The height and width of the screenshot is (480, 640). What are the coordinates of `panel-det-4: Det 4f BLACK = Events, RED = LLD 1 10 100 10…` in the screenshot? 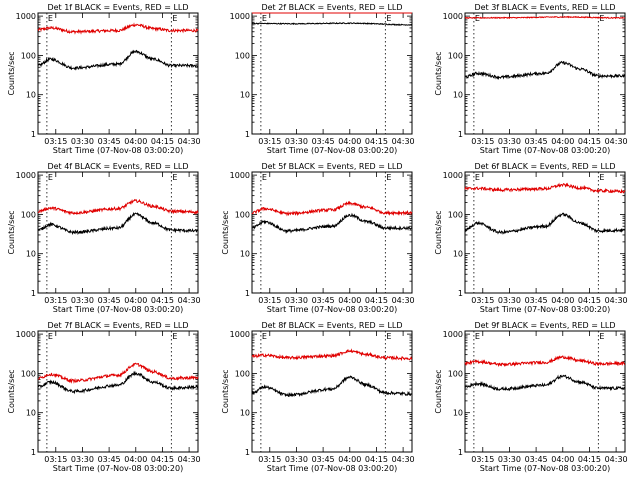 It's located at (104, 238).